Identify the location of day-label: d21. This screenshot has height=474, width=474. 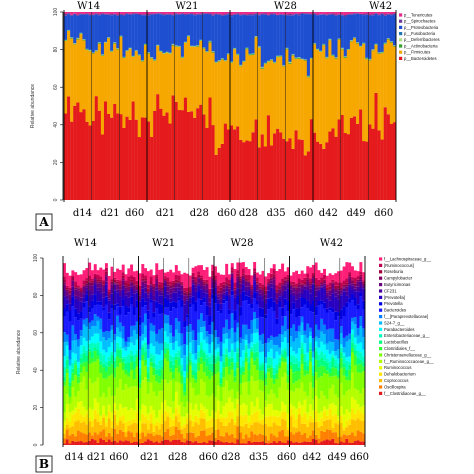
(149, 457).